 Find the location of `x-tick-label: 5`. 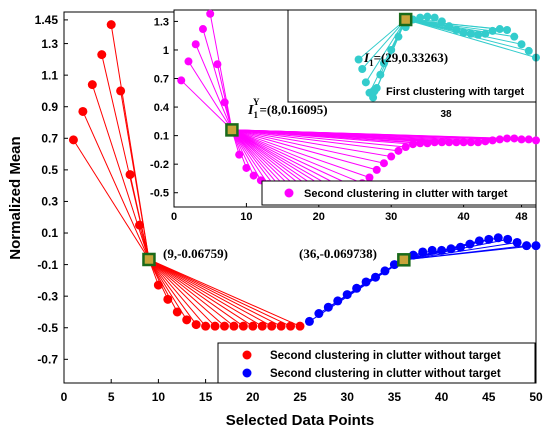

x-tick-label: 5 is located at coordinates (111, 397).